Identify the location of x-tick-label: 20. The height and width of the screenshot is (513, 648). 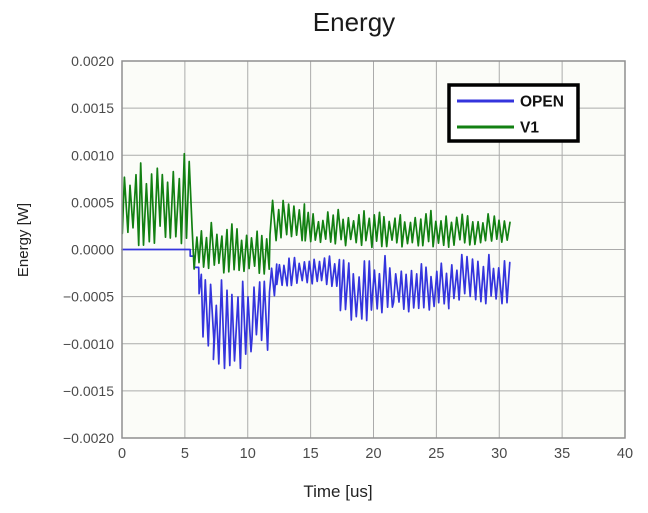
(373, 454).